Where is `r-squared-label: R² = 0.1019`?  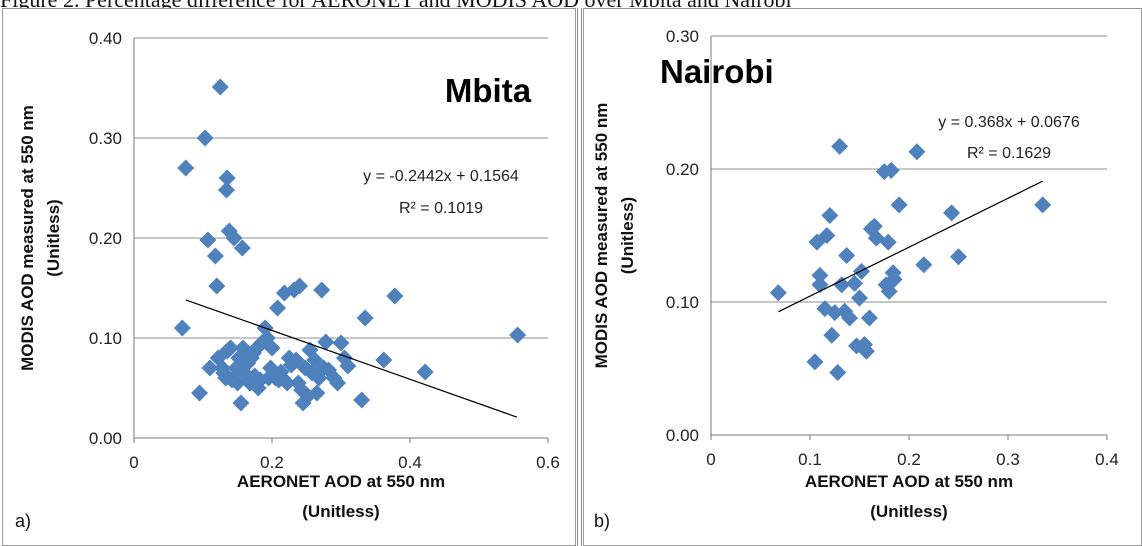 r-squared-label: R² = 0.1019 is located at coordinates (441, 208).